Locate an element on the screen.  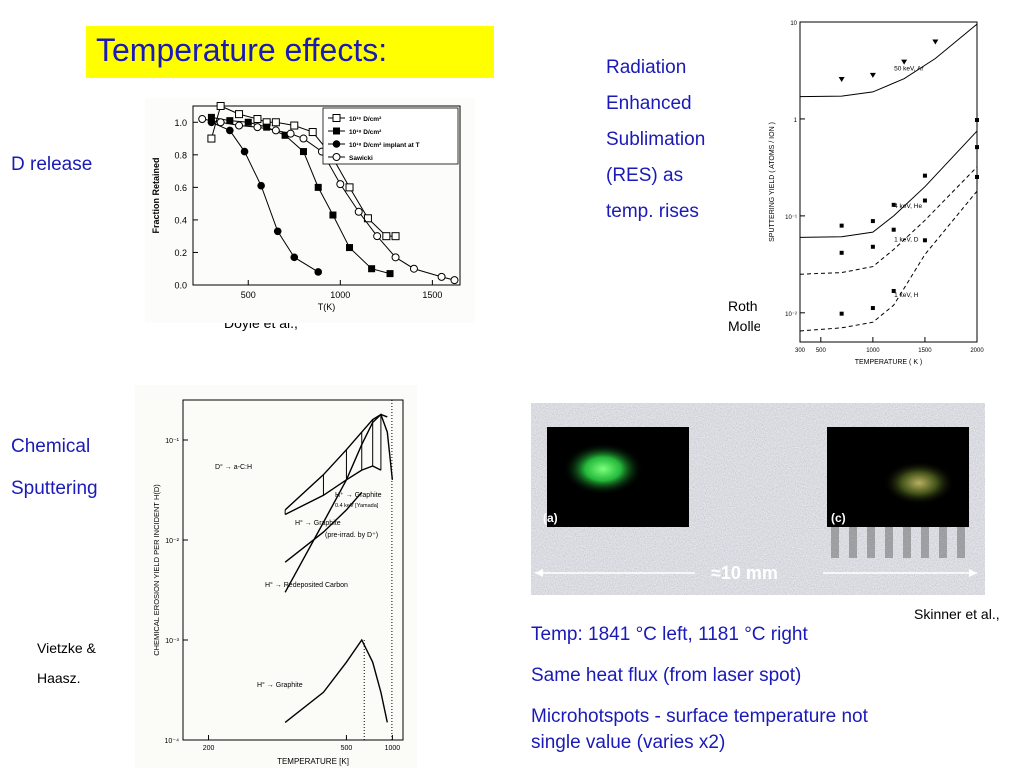
chart2-annotation: 1 keV, H is located at coordinates (906, 295).